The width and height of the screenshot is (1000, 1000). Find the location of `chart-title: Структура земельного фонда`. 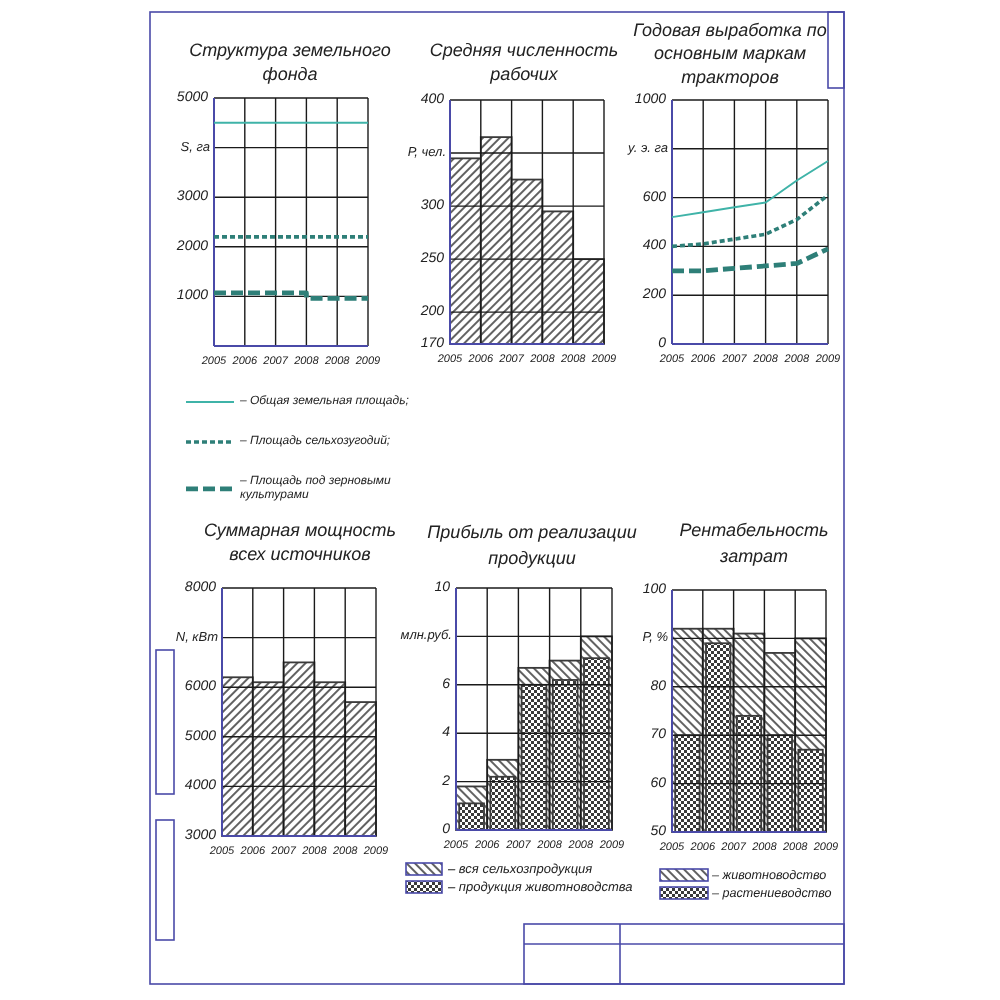

chart-title: Структура земельного фонда is located at coordinates (290, 62).